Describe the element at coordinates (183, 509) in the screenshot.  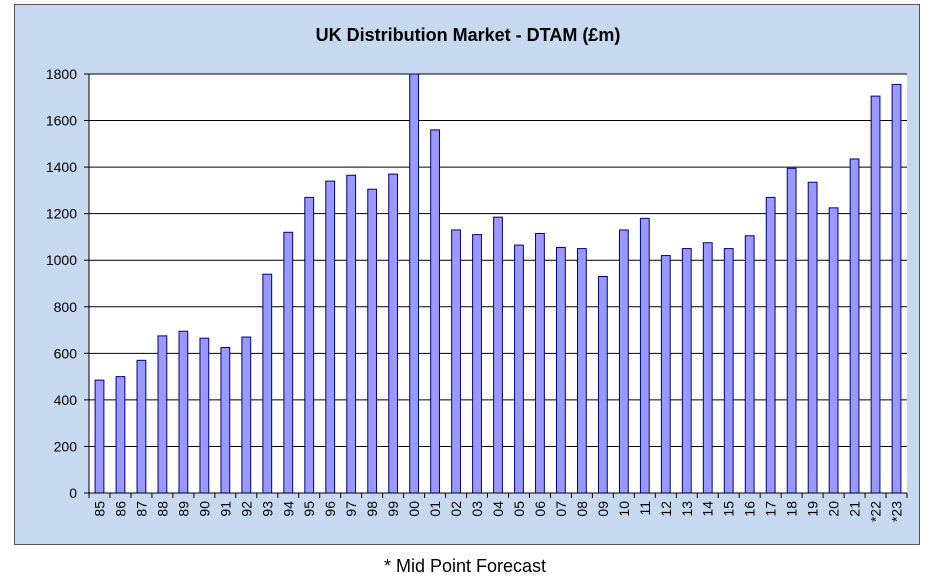
I see `x-tick-label: 89` at that location.